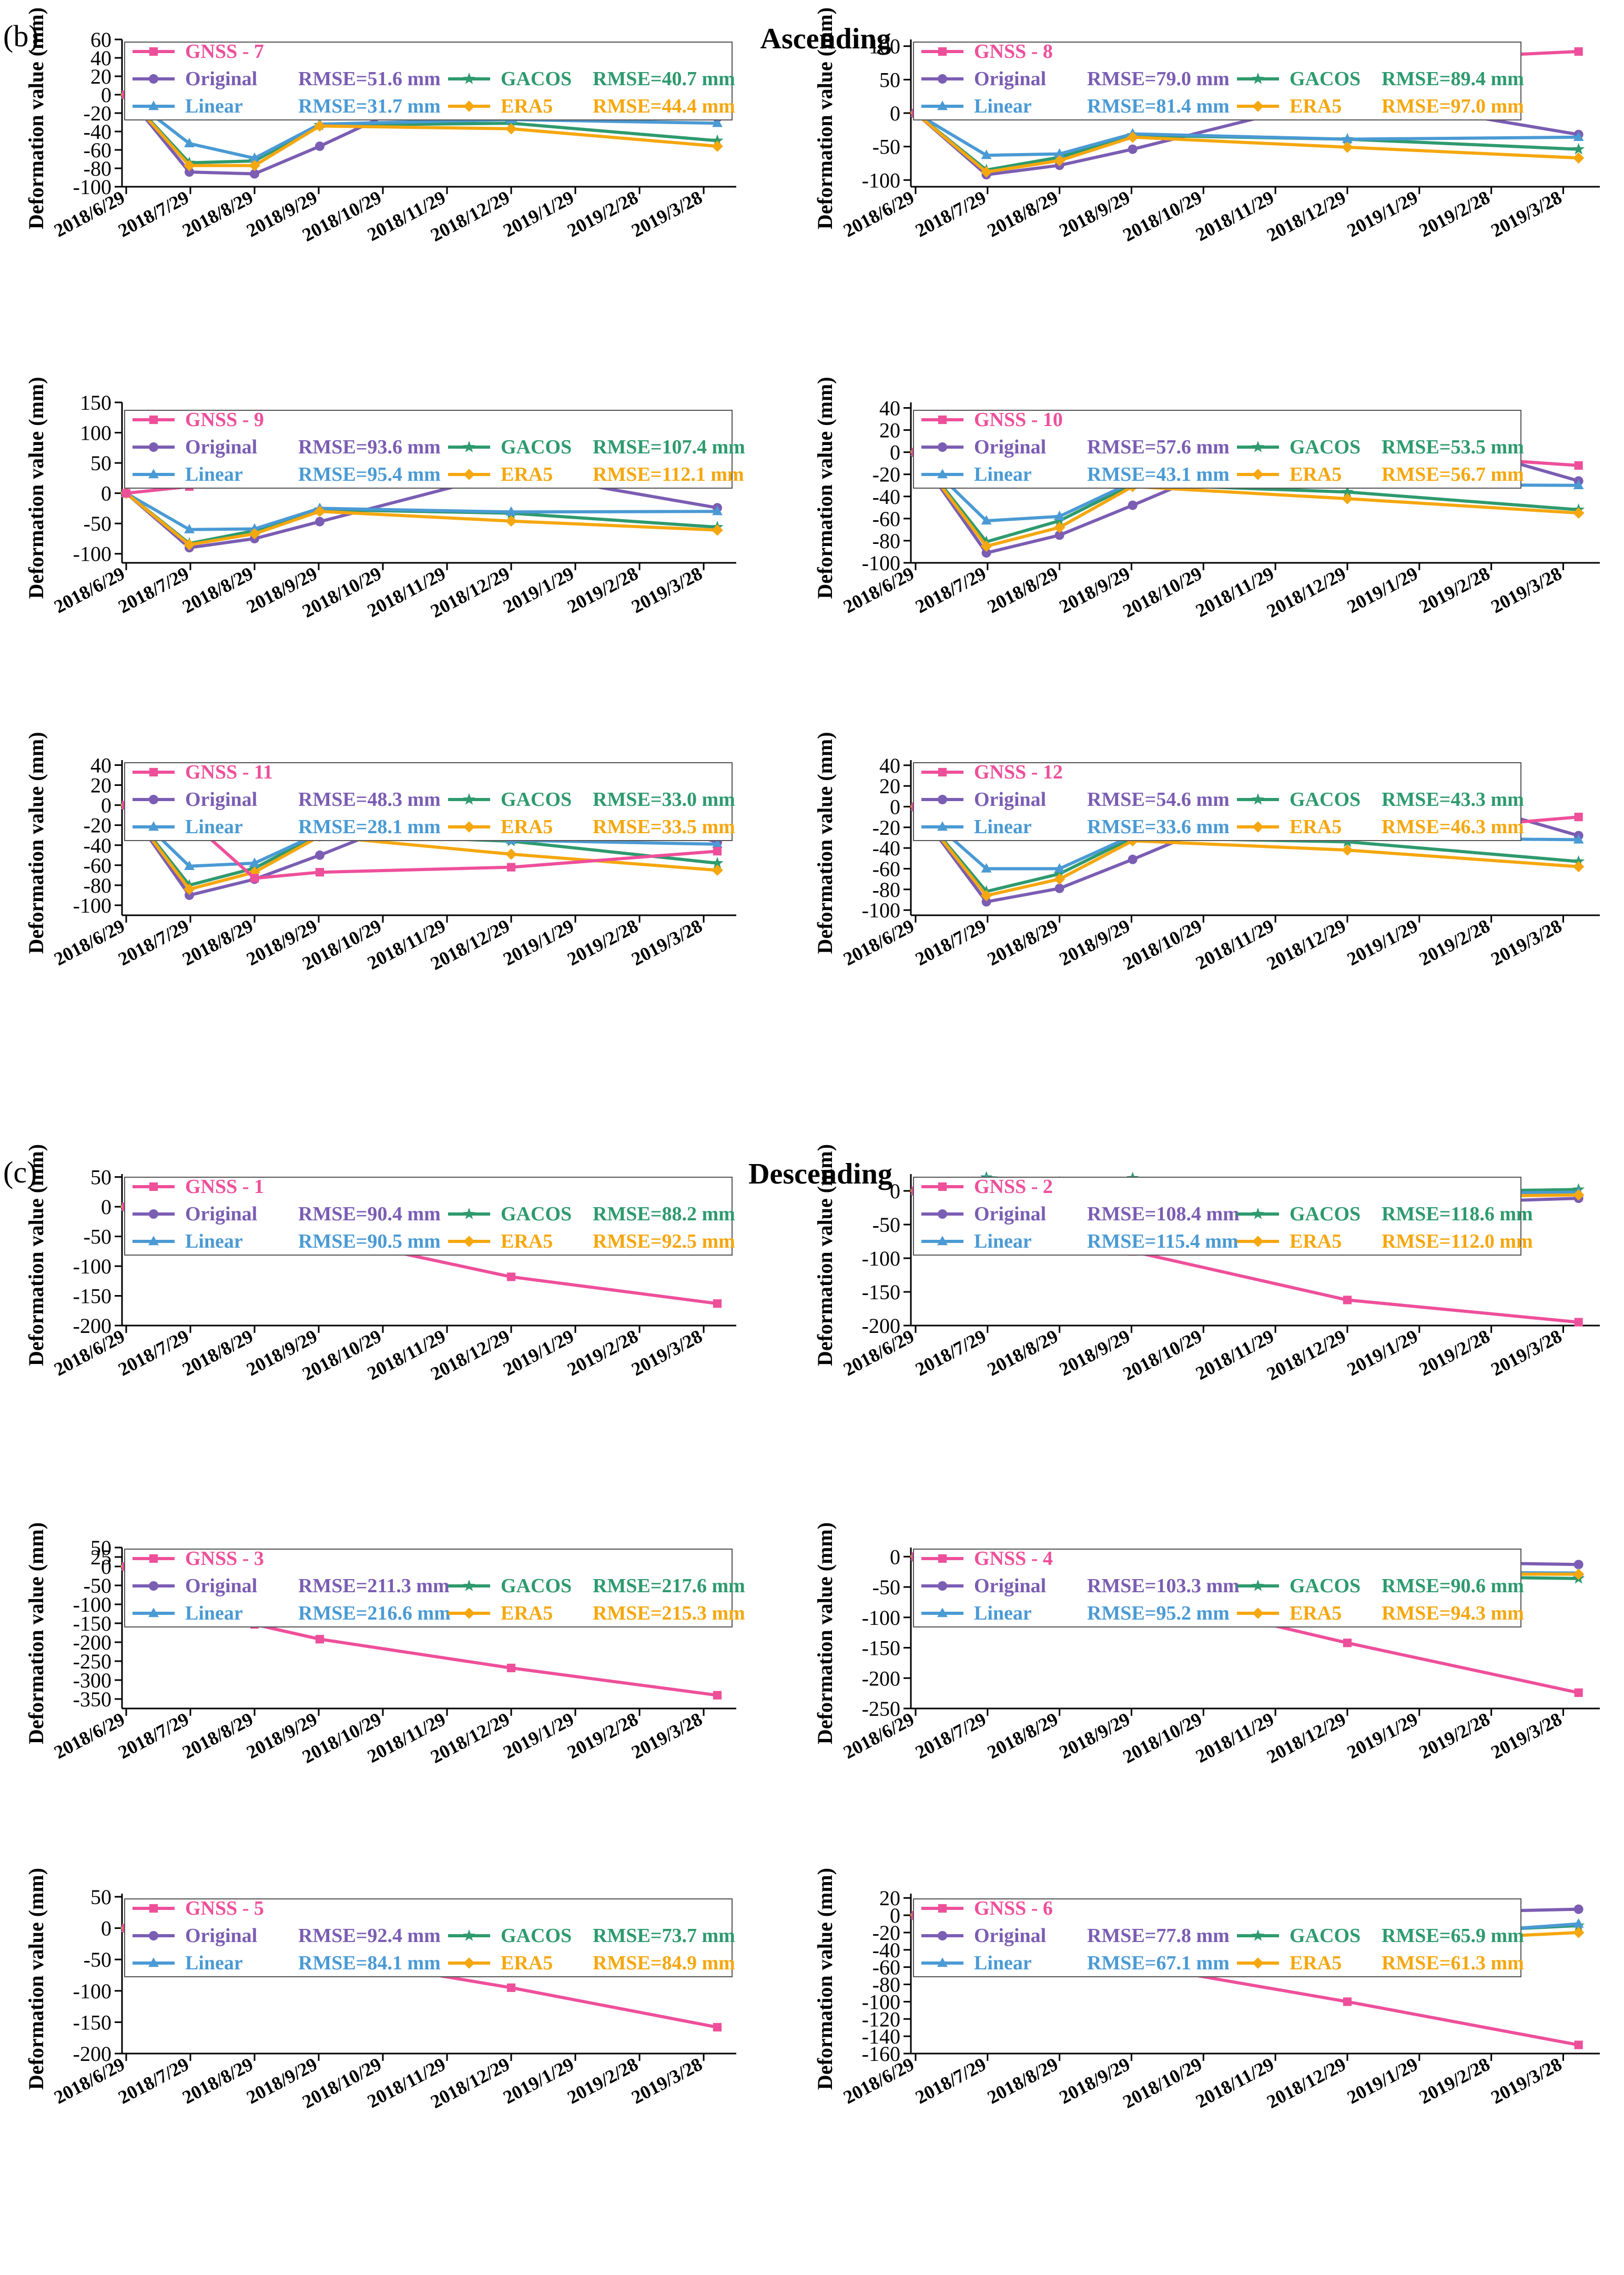 Image resolution: width=1624 pixels, height=2275 pixels. I want to click on legend-rmse-original: RMSE=51.6 mm, so click(369, 79).